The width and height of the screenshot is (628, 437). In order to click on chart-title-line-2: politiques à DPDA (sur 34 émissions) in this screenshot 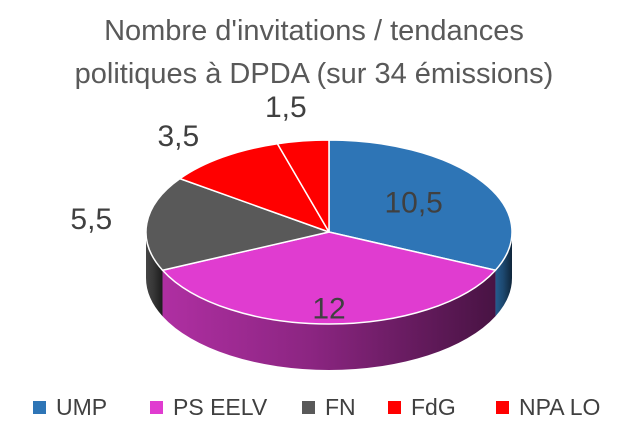, I will do `click(314, 74)`.